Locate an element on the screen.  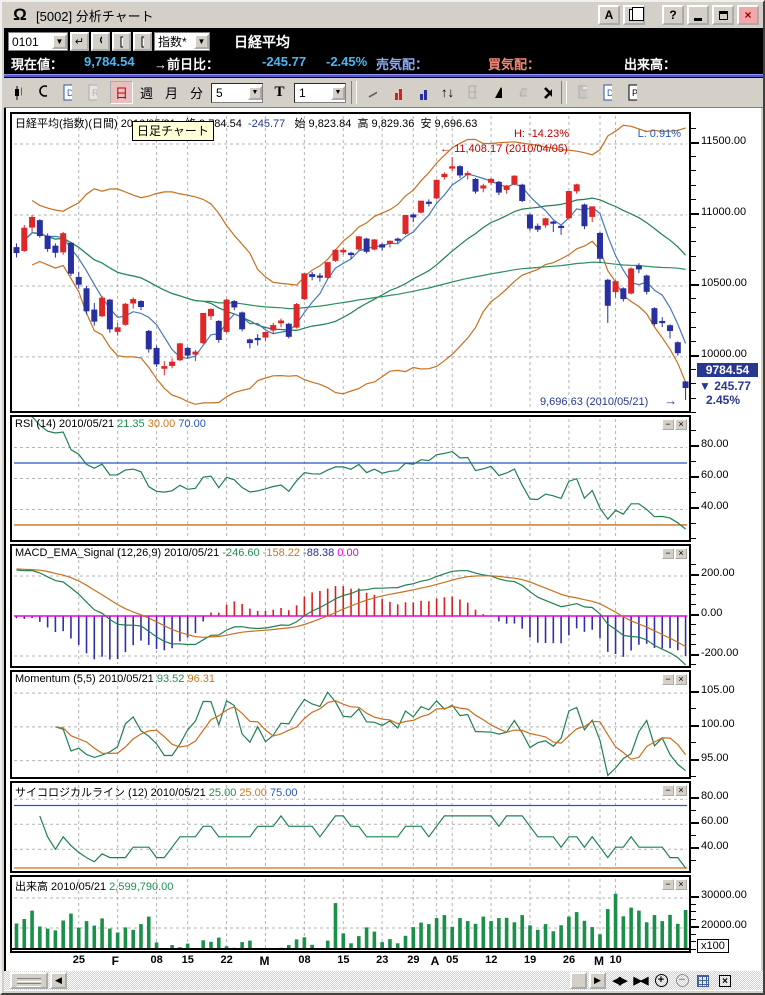
zoom-out-button: − is located at coordinates (682, 980).